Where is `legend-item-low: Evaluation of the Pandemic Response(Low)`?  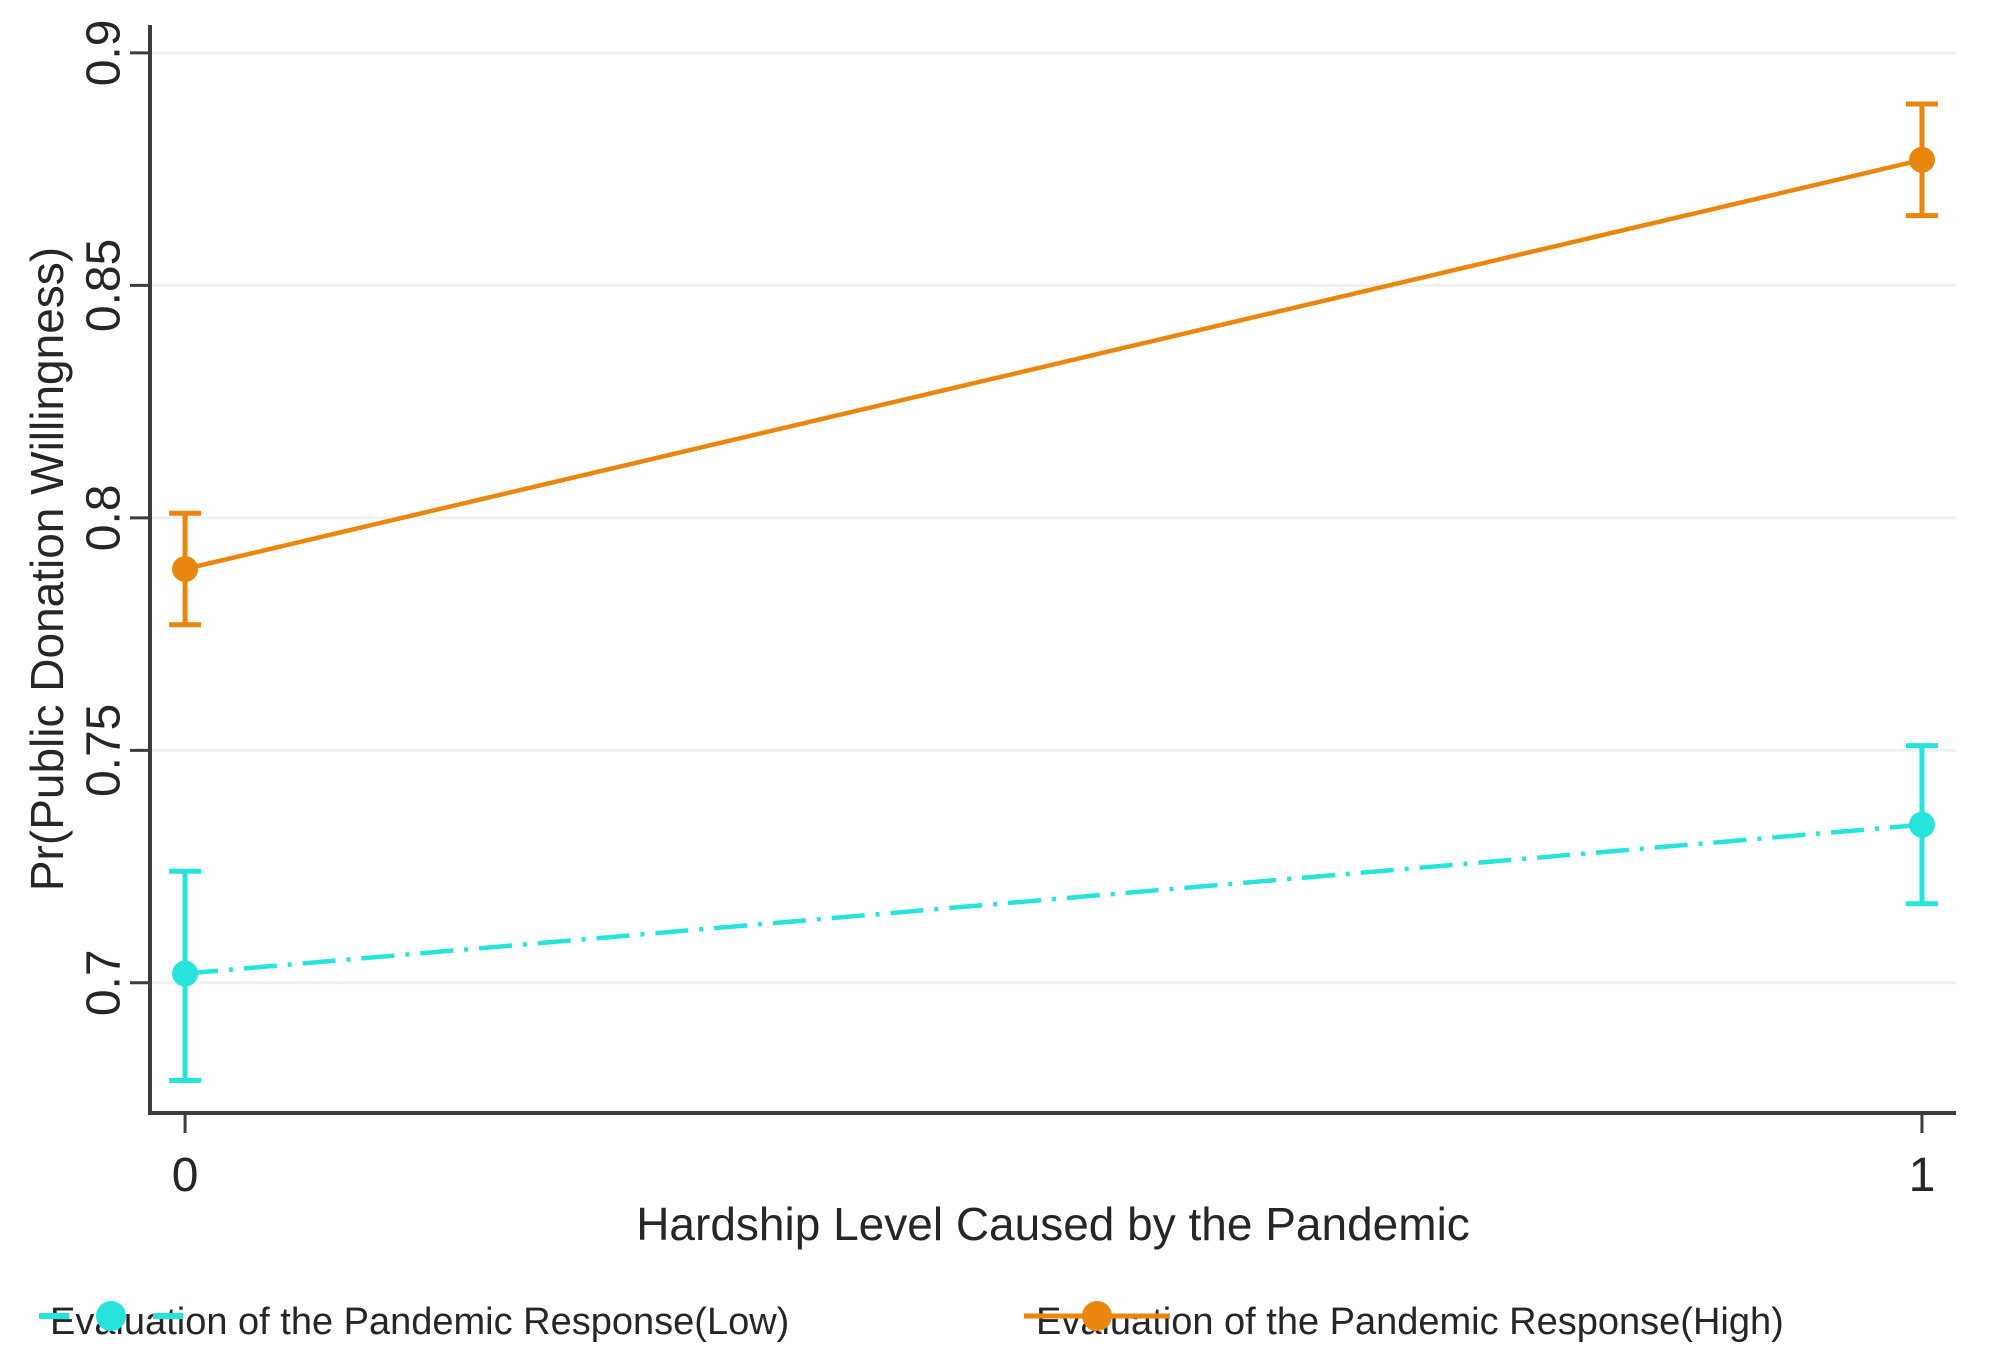 legend-item-low: Evaluation of the Pandemic Response(Low) is located at coordinates (412, 1322).